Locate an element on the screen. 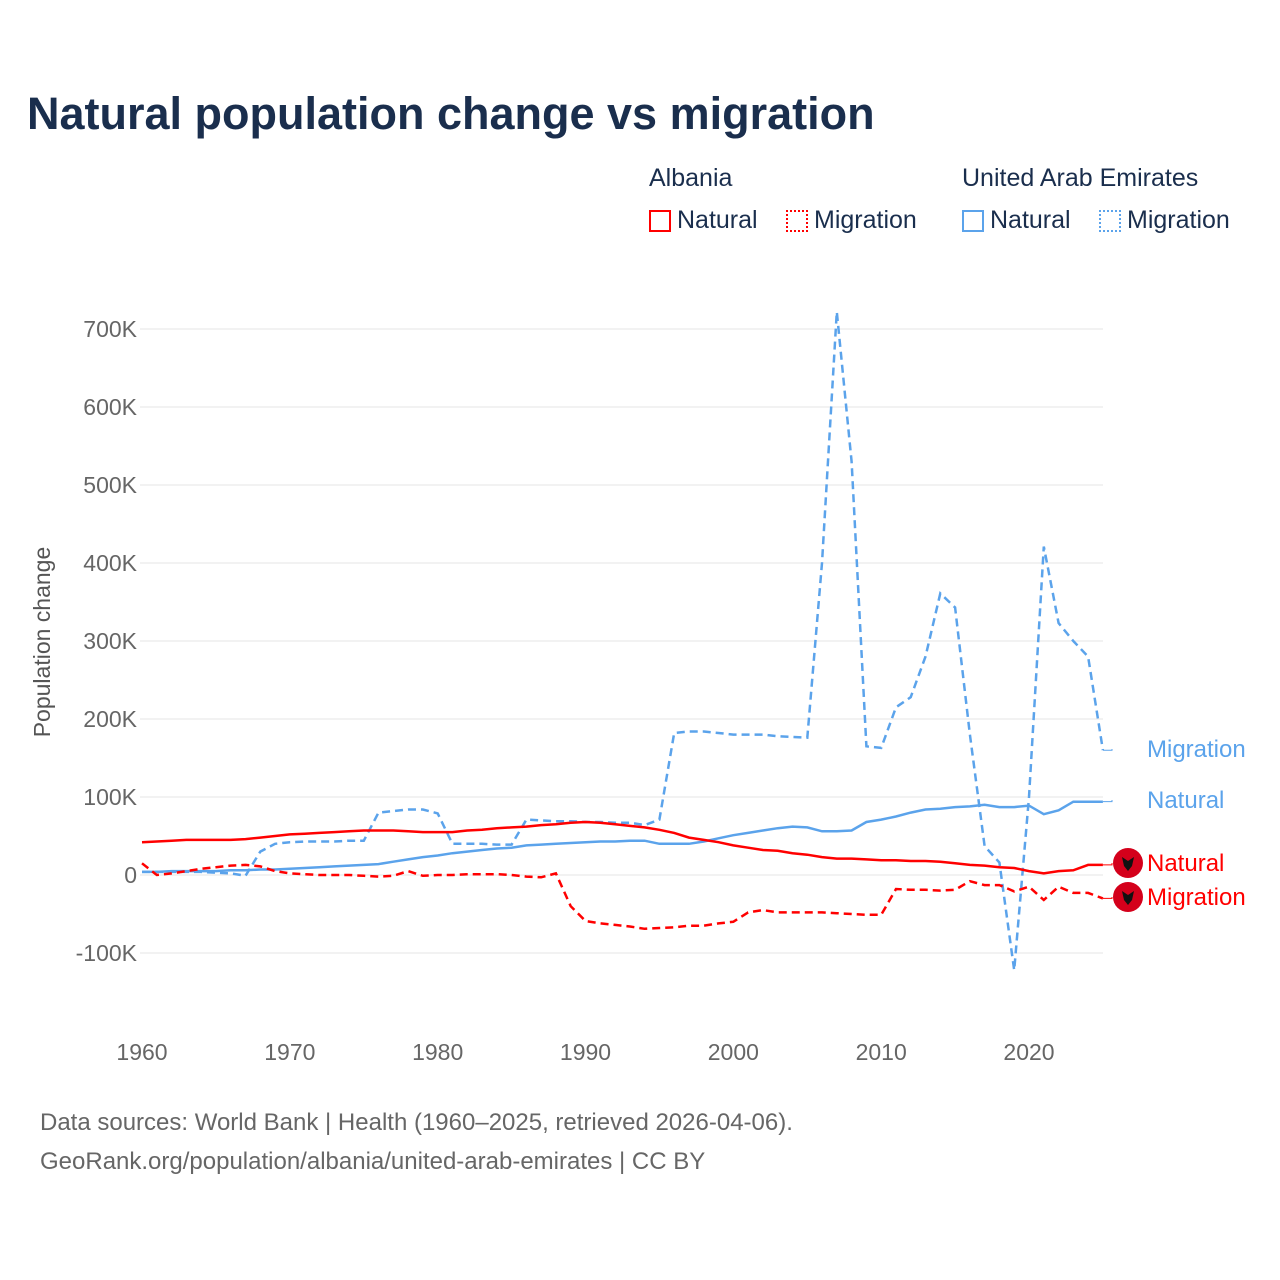 The height and width of the screenshot is (1280, 1280). x-tick-label: 2000 is located at coordinates (733, 1052).